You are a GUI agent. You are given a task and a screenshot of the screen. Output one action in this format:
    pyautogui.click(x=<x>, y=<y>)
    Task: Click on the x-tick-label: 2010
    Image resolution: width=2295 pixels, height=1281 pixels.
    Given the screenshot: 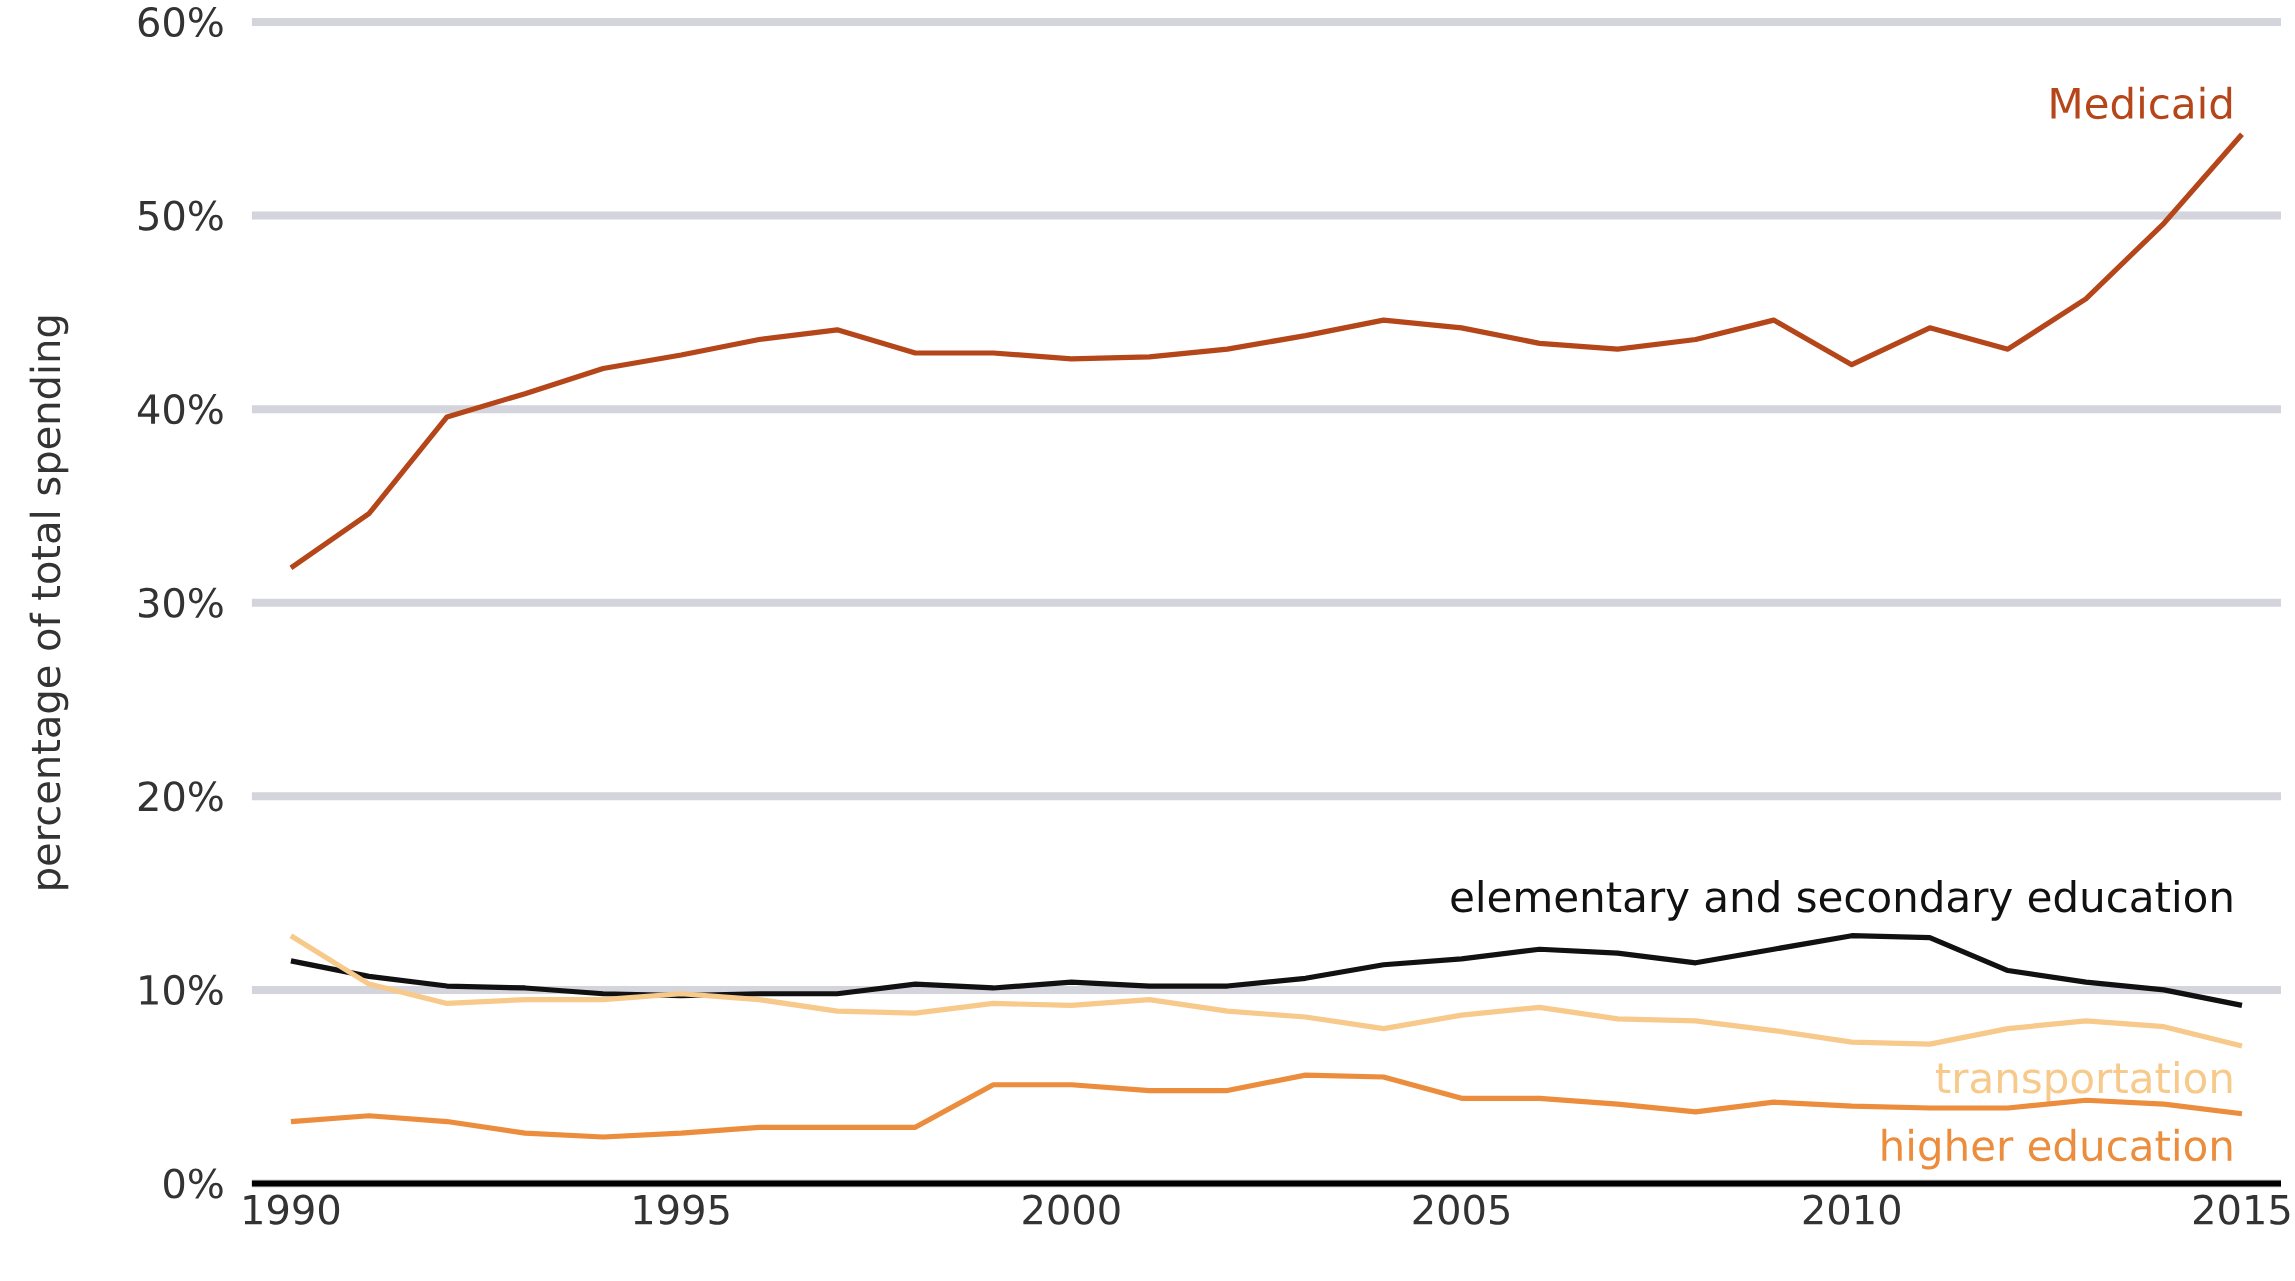 What is the action you would take?
    pyautogui.click(x=1851, y=1209)
    